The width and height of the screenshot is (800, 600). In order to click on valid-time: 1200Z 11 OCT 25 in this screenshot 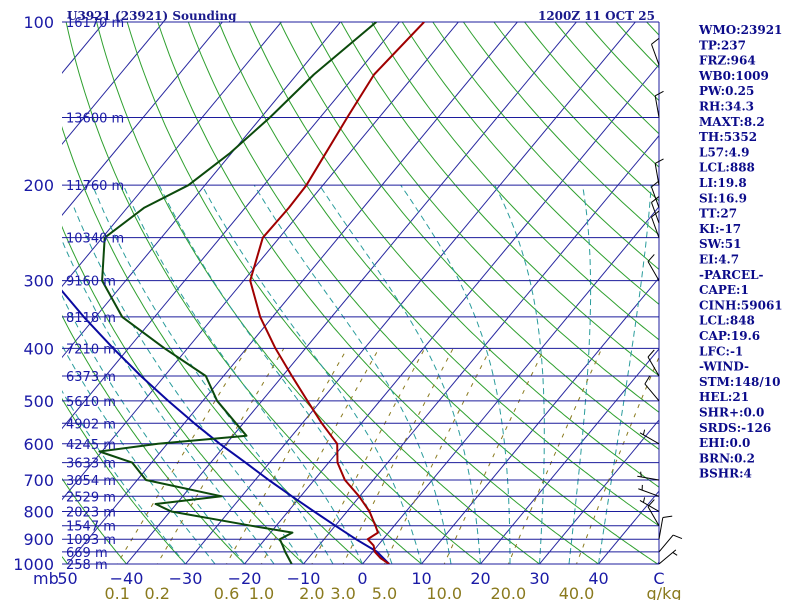, I will do `click(596, 16)`.